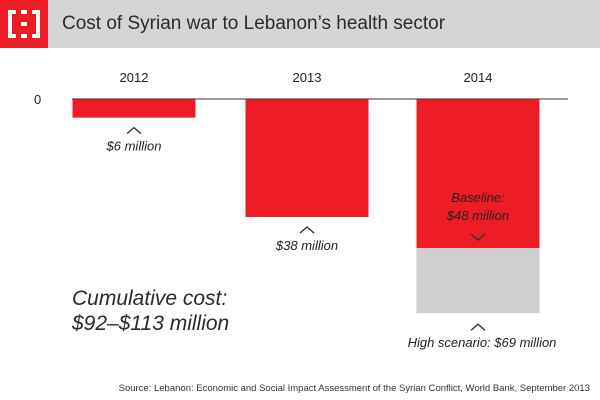  What do you see at coordinates (478, 77) in the screenshot?
I see `category-label-2014: 2014` at bounding box center [478, 77].